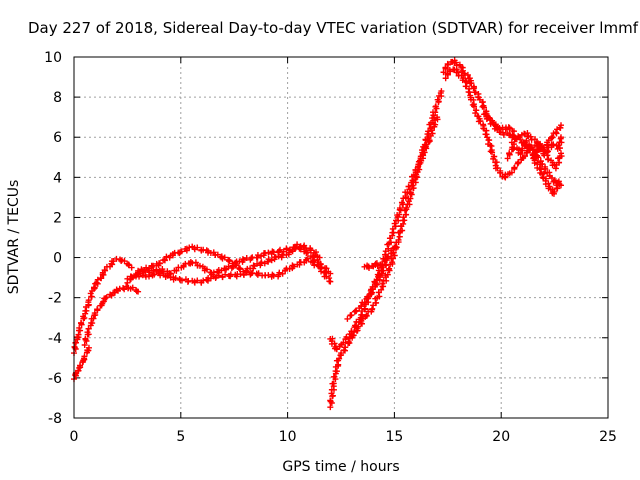 This screenshot has height=480, width=640. I want to click on x-tick-label: 25, so click(608, 437).